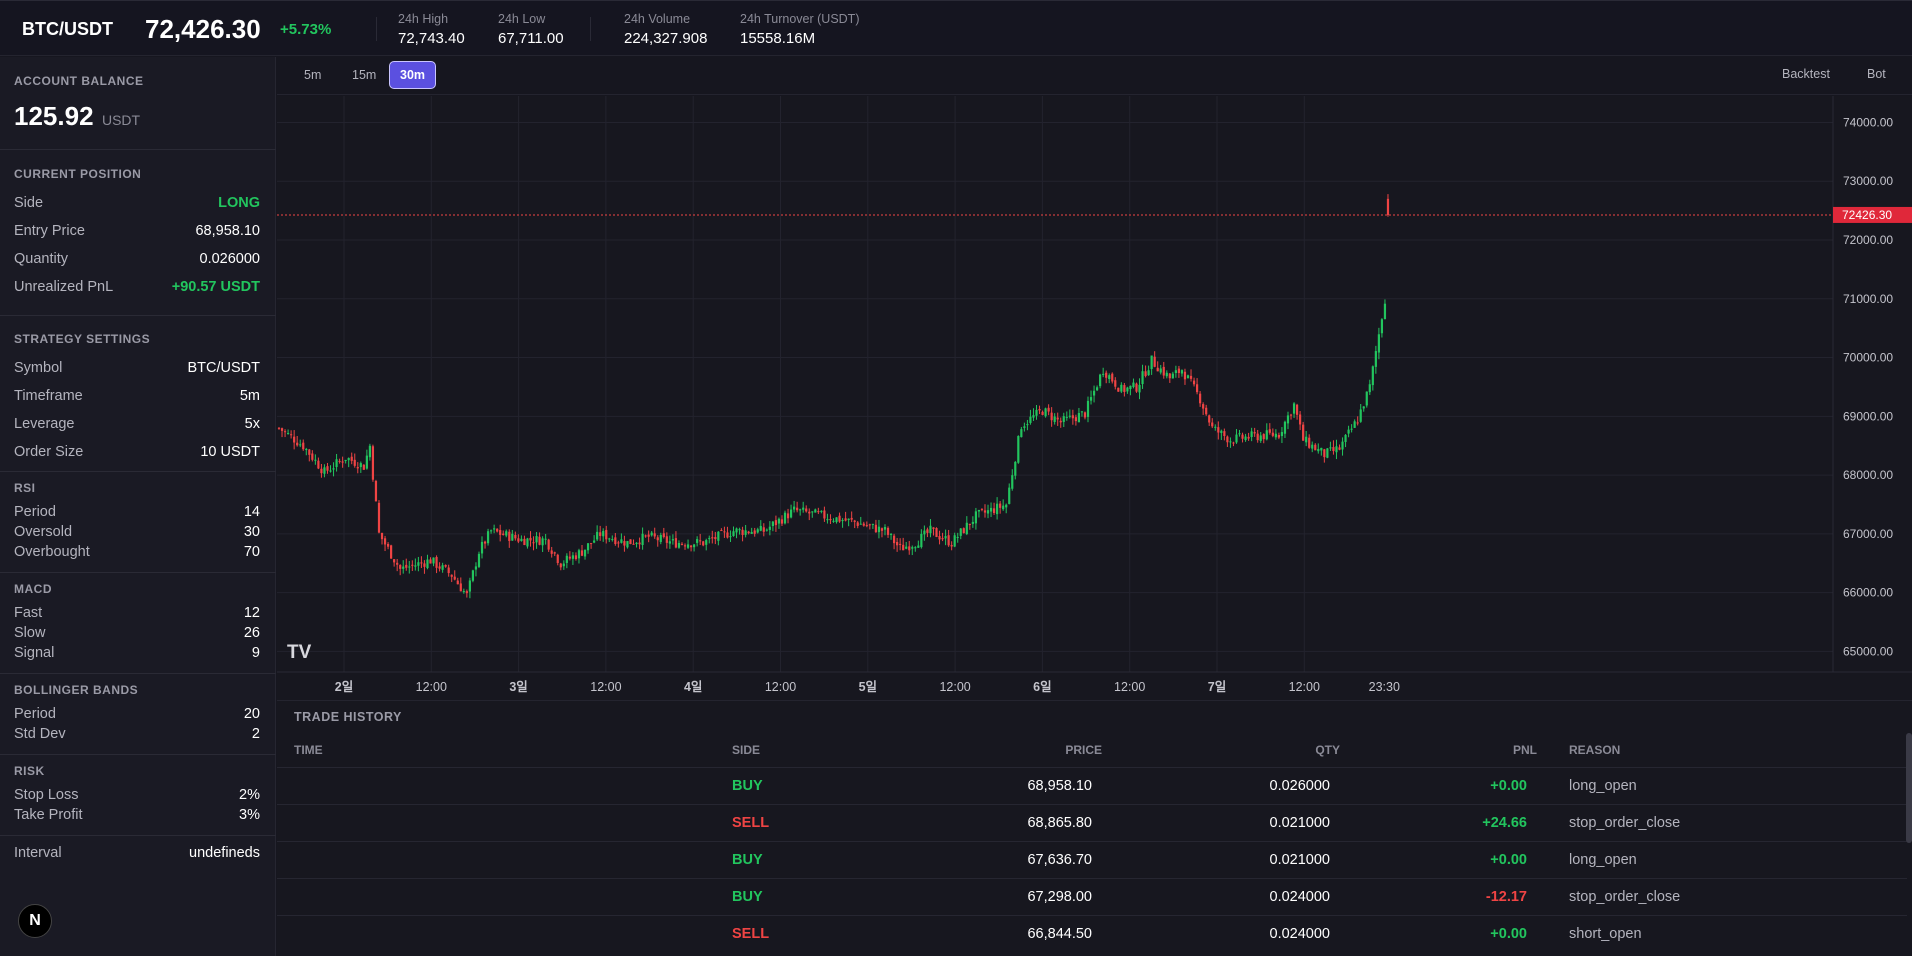 Image resolution: width=1912 pixels, height=956 pixels. What do you see at coordinates (1092, 785) in the screenshot?
I see `table-row: BUY 68,958.10 0.026000 +0.00 long_open` at bounding box center [1092, 785].